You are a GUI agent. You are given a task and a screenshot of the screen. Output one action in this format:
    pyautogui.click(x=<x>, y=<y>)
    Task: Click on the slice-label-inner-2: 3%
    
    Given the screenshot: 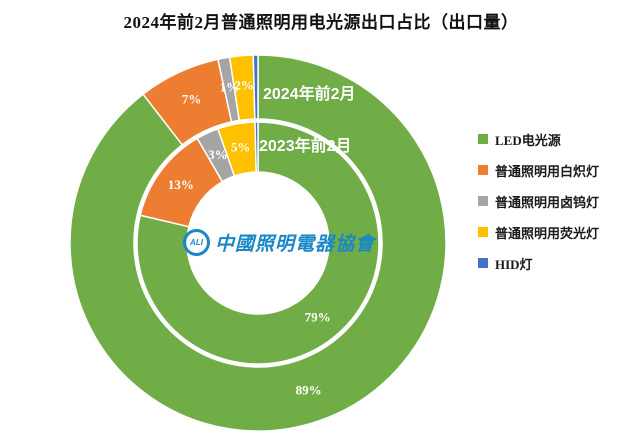 What is the action you would take?
    pyautogui.click(x=218, y=154)
    